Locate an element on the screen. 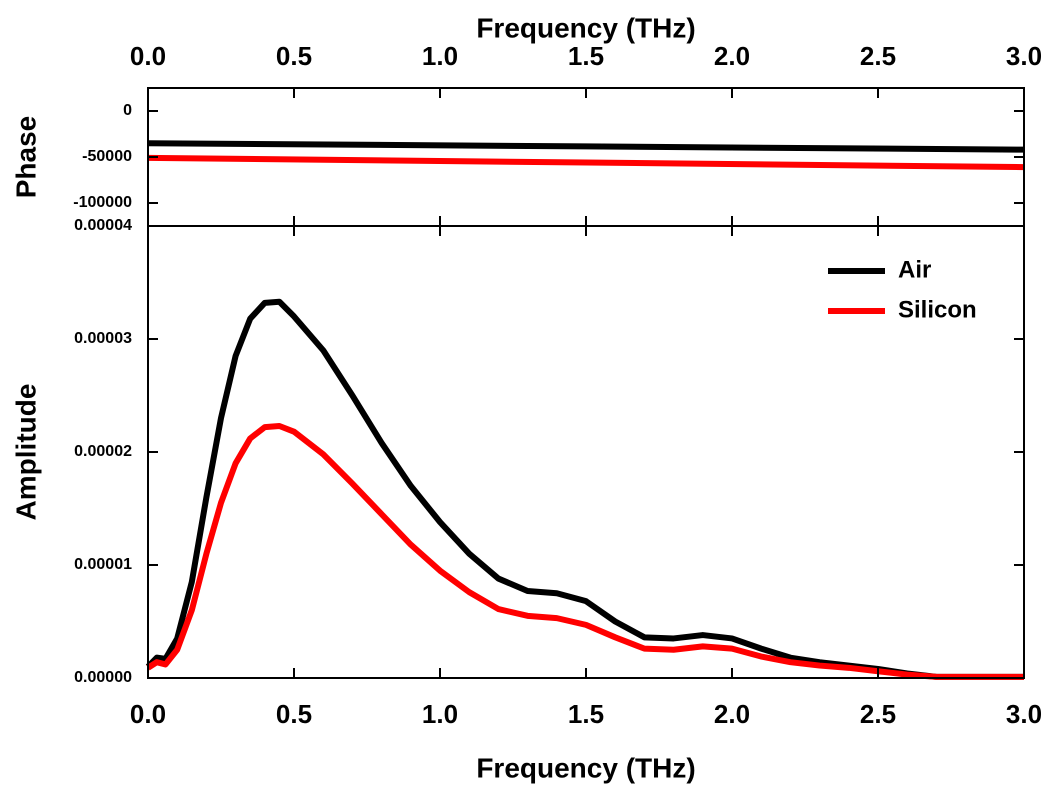 The width and height of the screenshot is (1053, 788). y-tick-label: 0.00002 is located at coordinates (103, 451).